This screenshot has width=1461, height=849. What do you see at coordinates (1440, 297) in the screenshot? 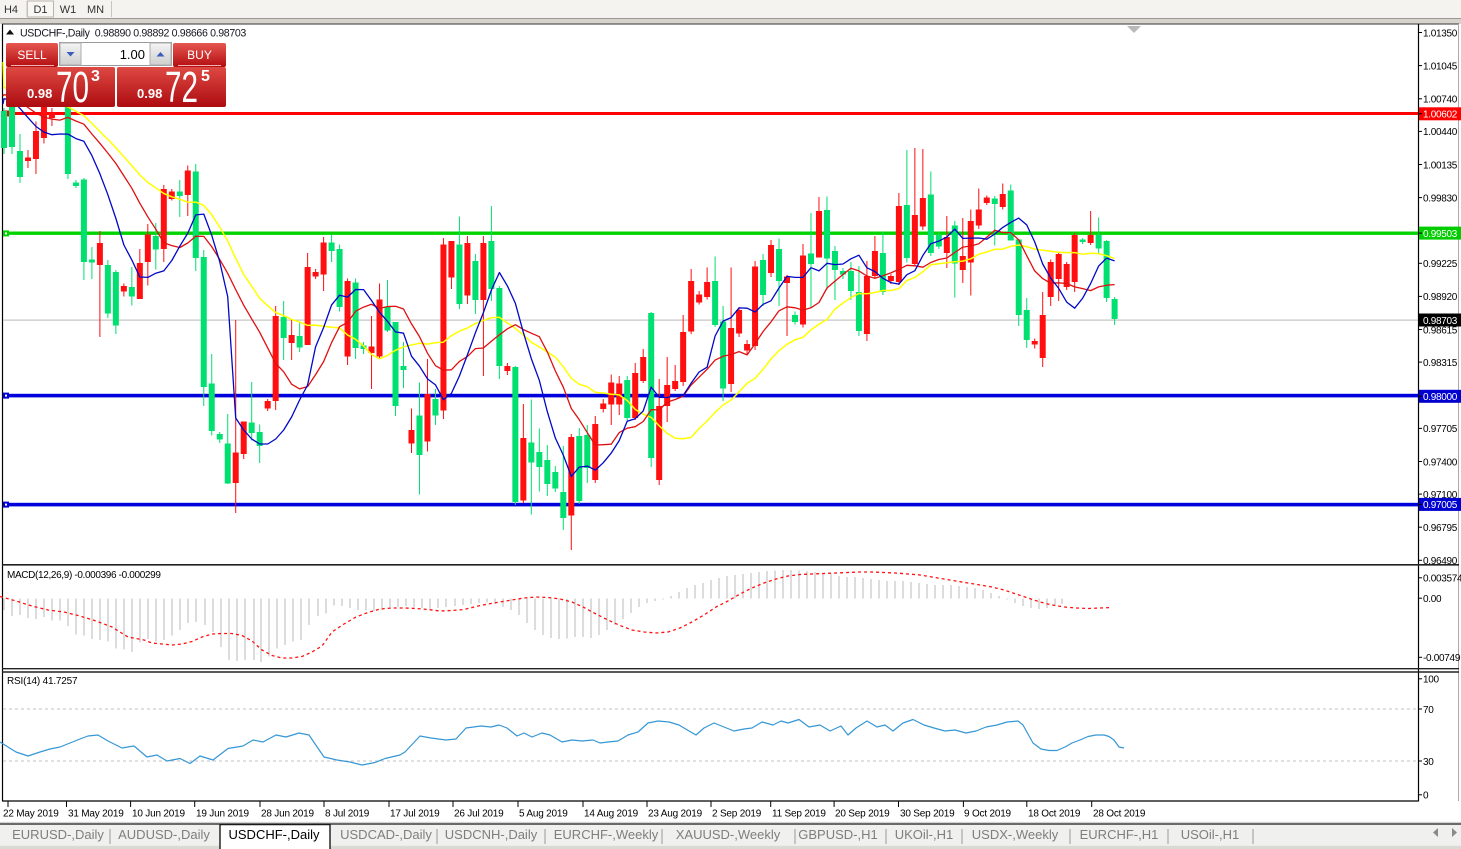
I see `svg-text: 0.98920` at bounding box center [1440, 297].